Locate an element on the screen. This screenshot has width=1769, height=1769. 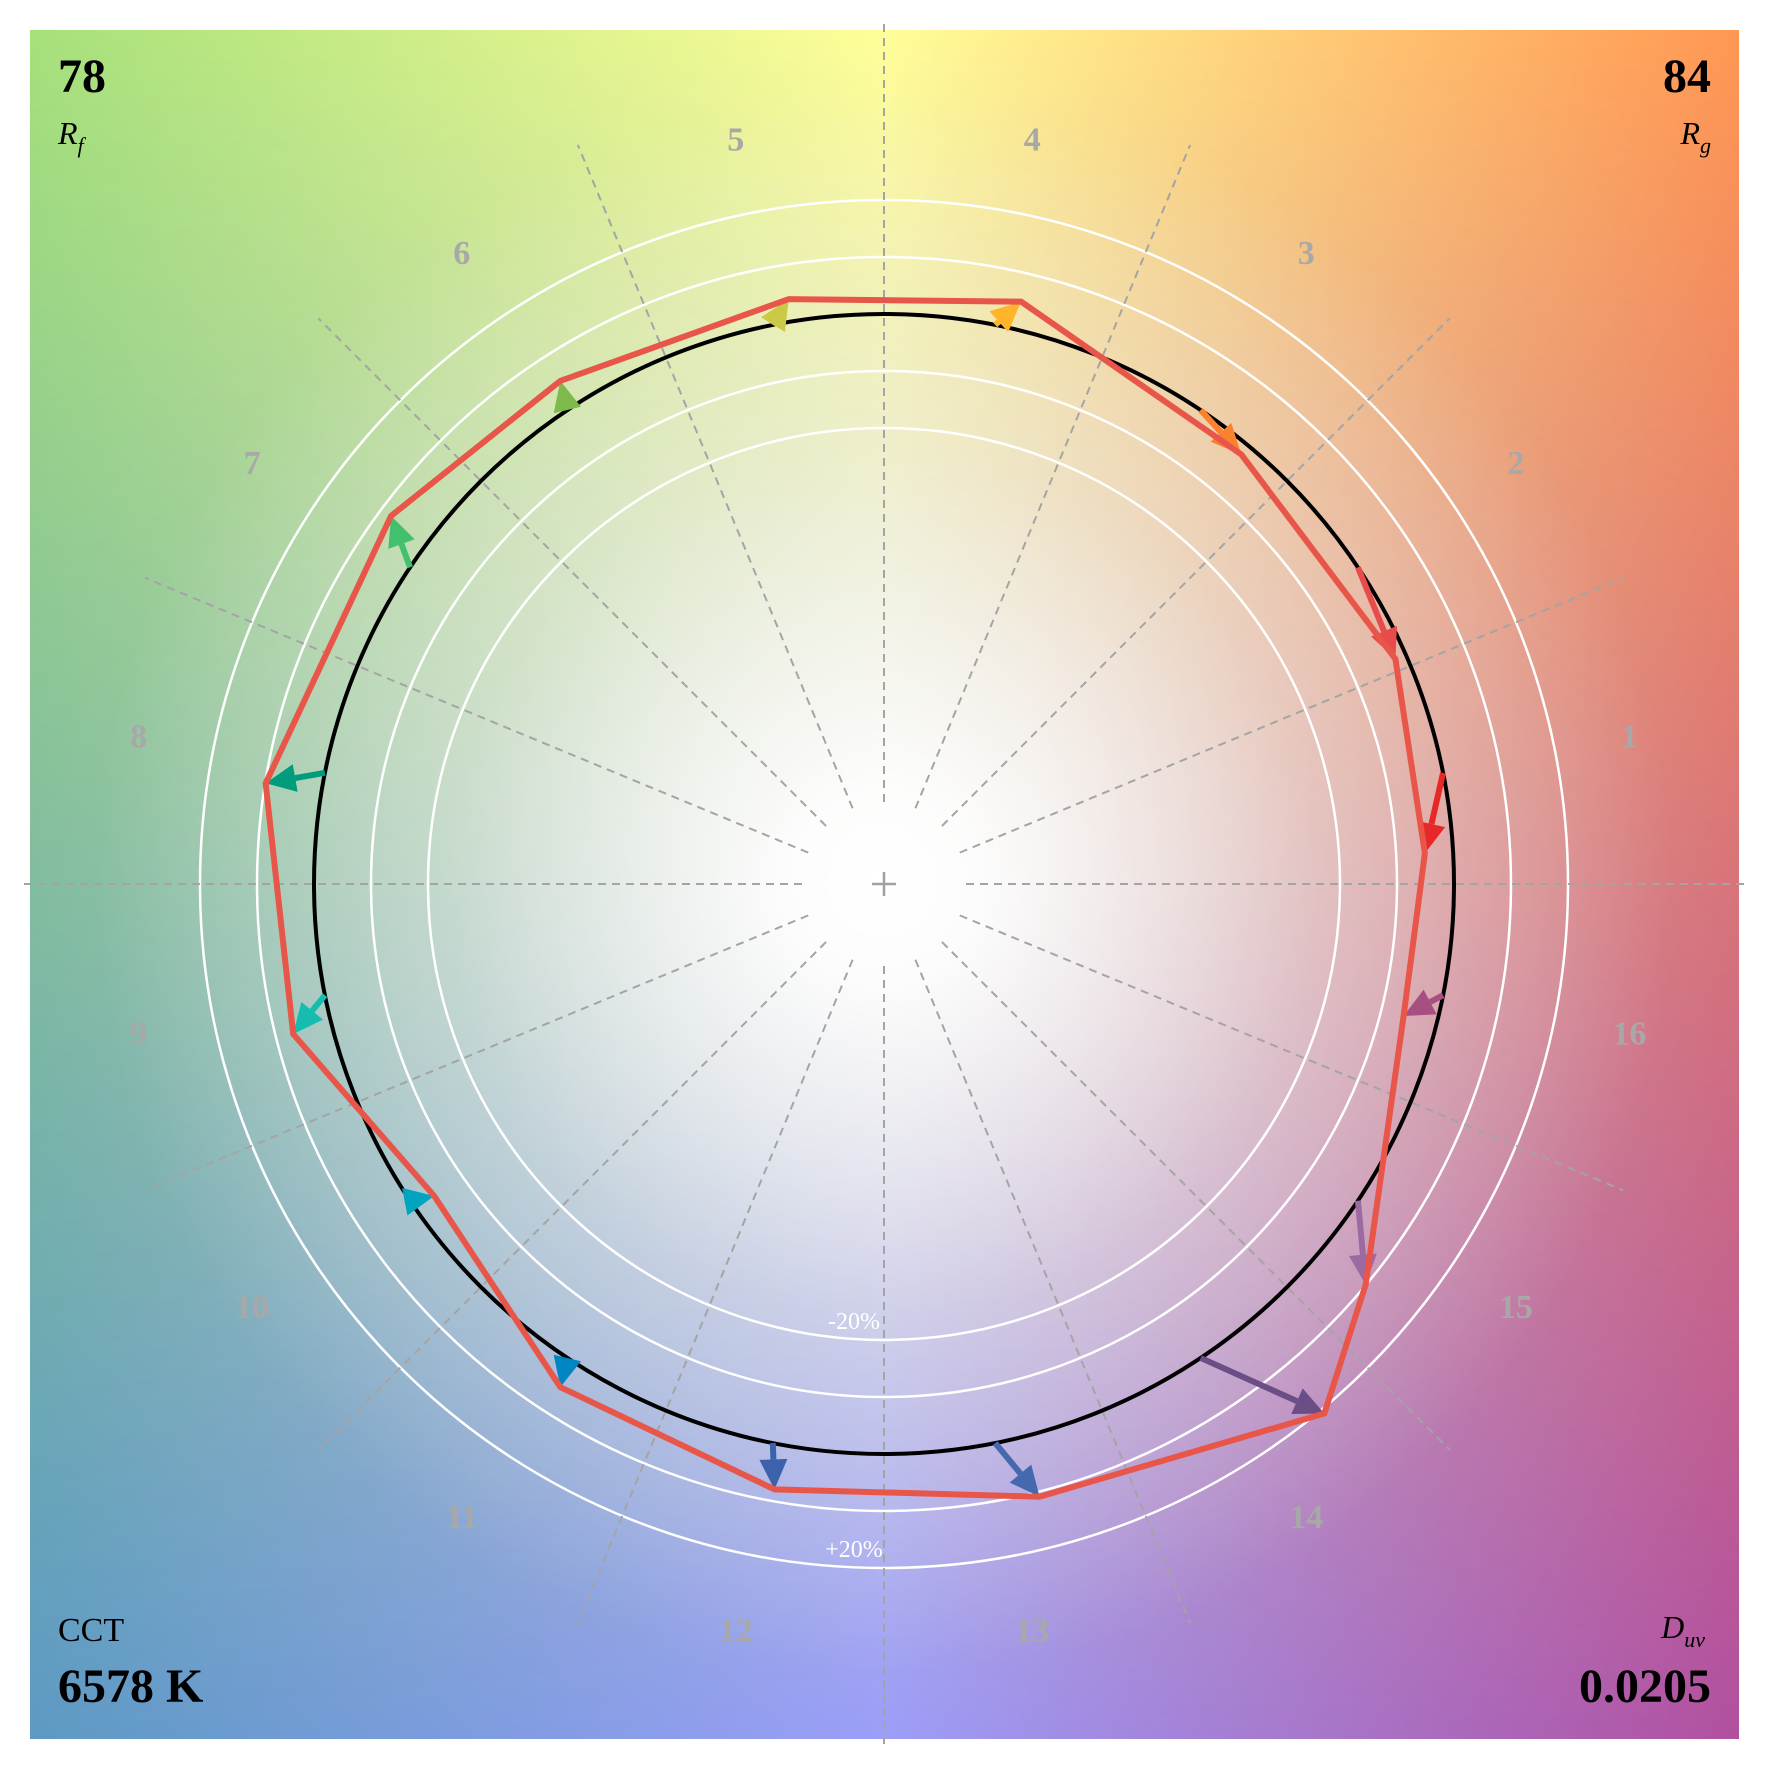
bin-label: 13 is located at coordinates (1032, 1630).